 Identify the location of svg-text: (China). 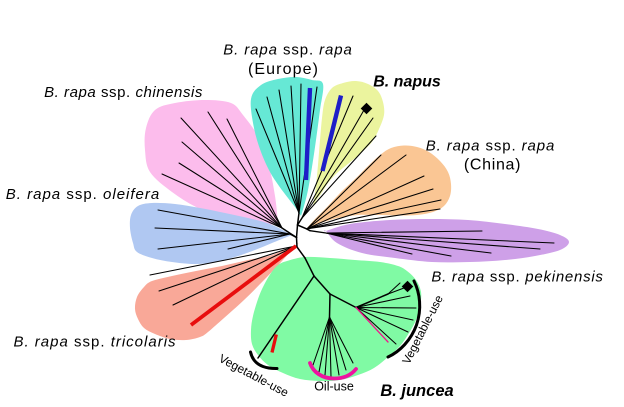
(492, 165).